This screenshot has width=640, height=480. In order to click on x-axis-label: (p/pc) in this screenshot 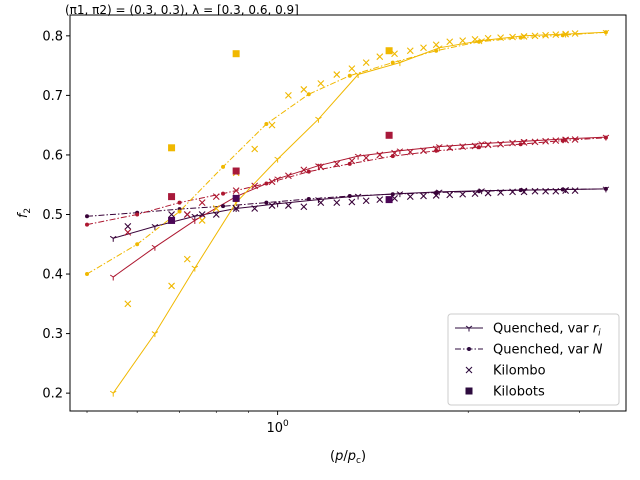, I will do `click(348, 457)`.